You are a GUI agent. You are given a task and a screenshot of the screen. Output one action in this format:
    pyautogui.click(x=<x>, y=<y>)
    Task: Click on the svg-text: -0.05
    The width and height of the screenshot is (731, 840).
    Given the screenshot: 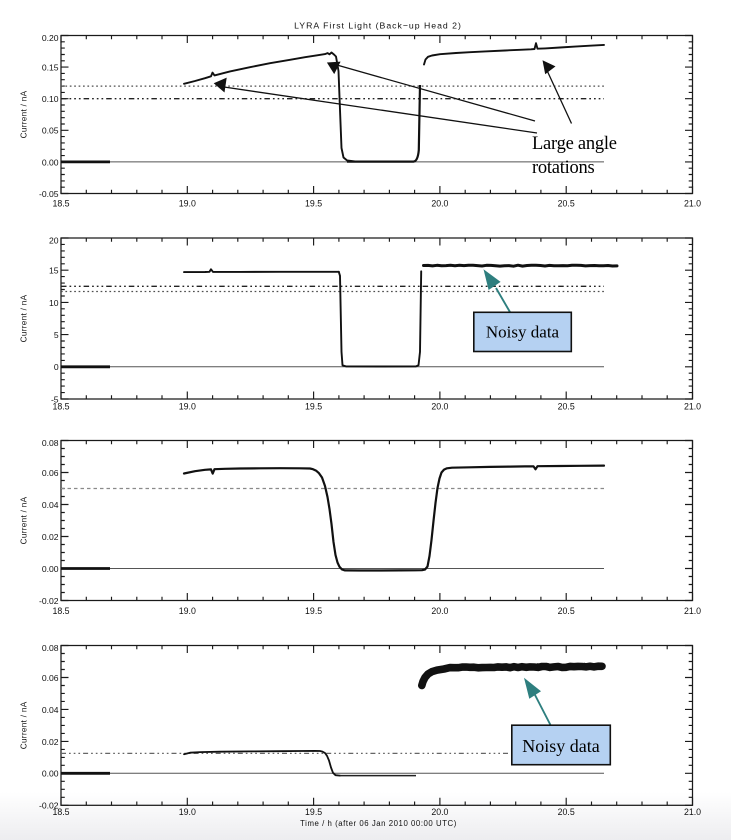 What is the action you would take?
    pyautogui.click(x=49, y=194)
    